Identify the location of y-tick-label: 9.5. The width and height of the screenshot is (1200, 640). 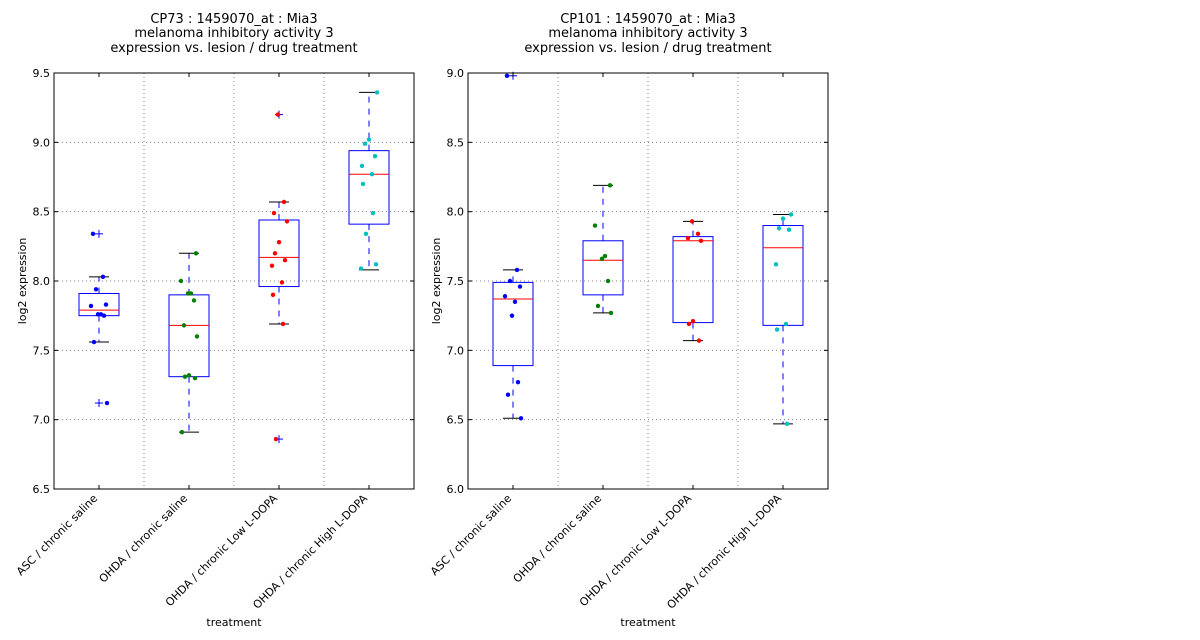
(42, 73).